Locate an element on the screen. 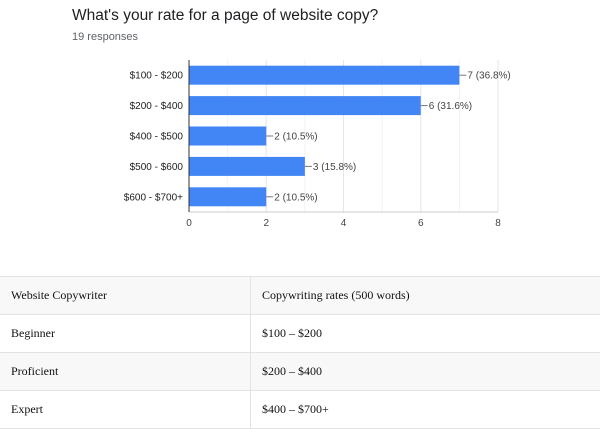 The image size is (600, 437). x-tick-label: 4 is located at coordinates (344, 223).